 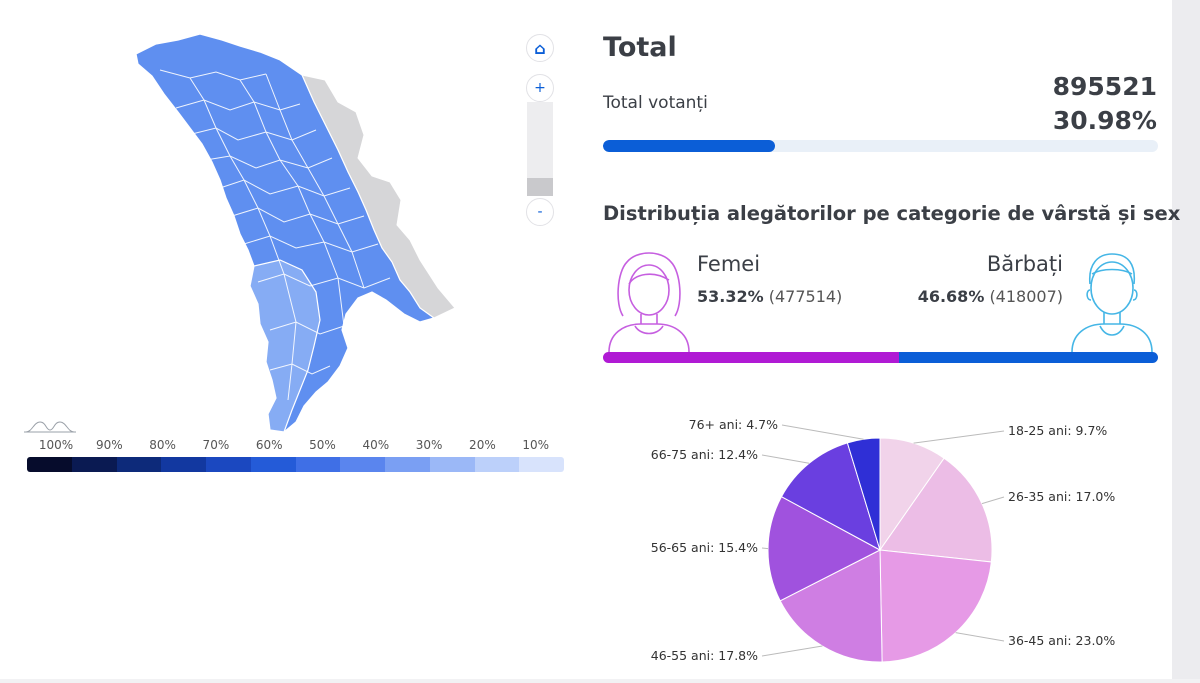 What do you see at coordinates (729, 264) in the screenshot?
I see `female-label: Femei` at bounding box center [729, 264].